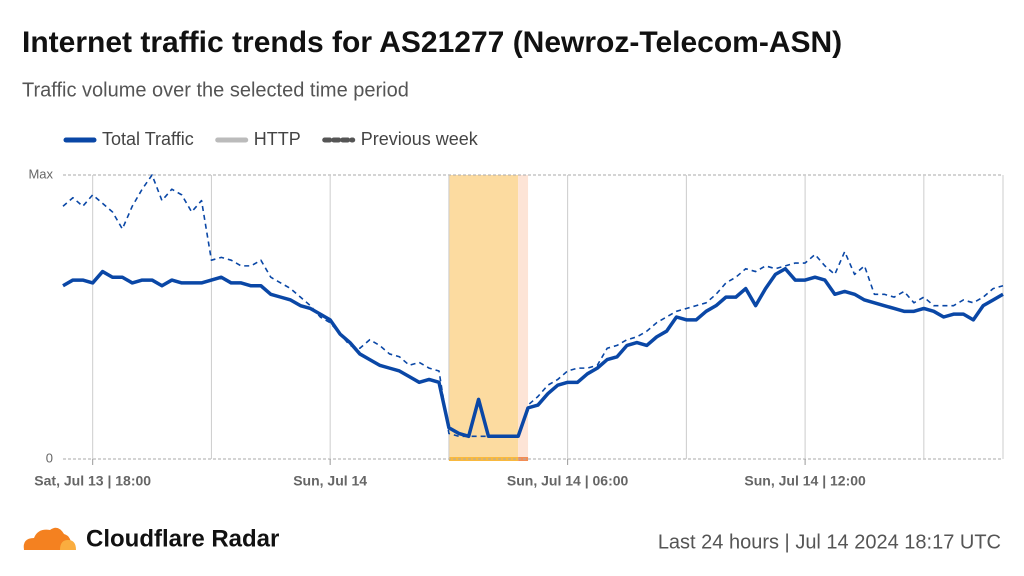  I want to click on brand-logo, so click(49, 538).